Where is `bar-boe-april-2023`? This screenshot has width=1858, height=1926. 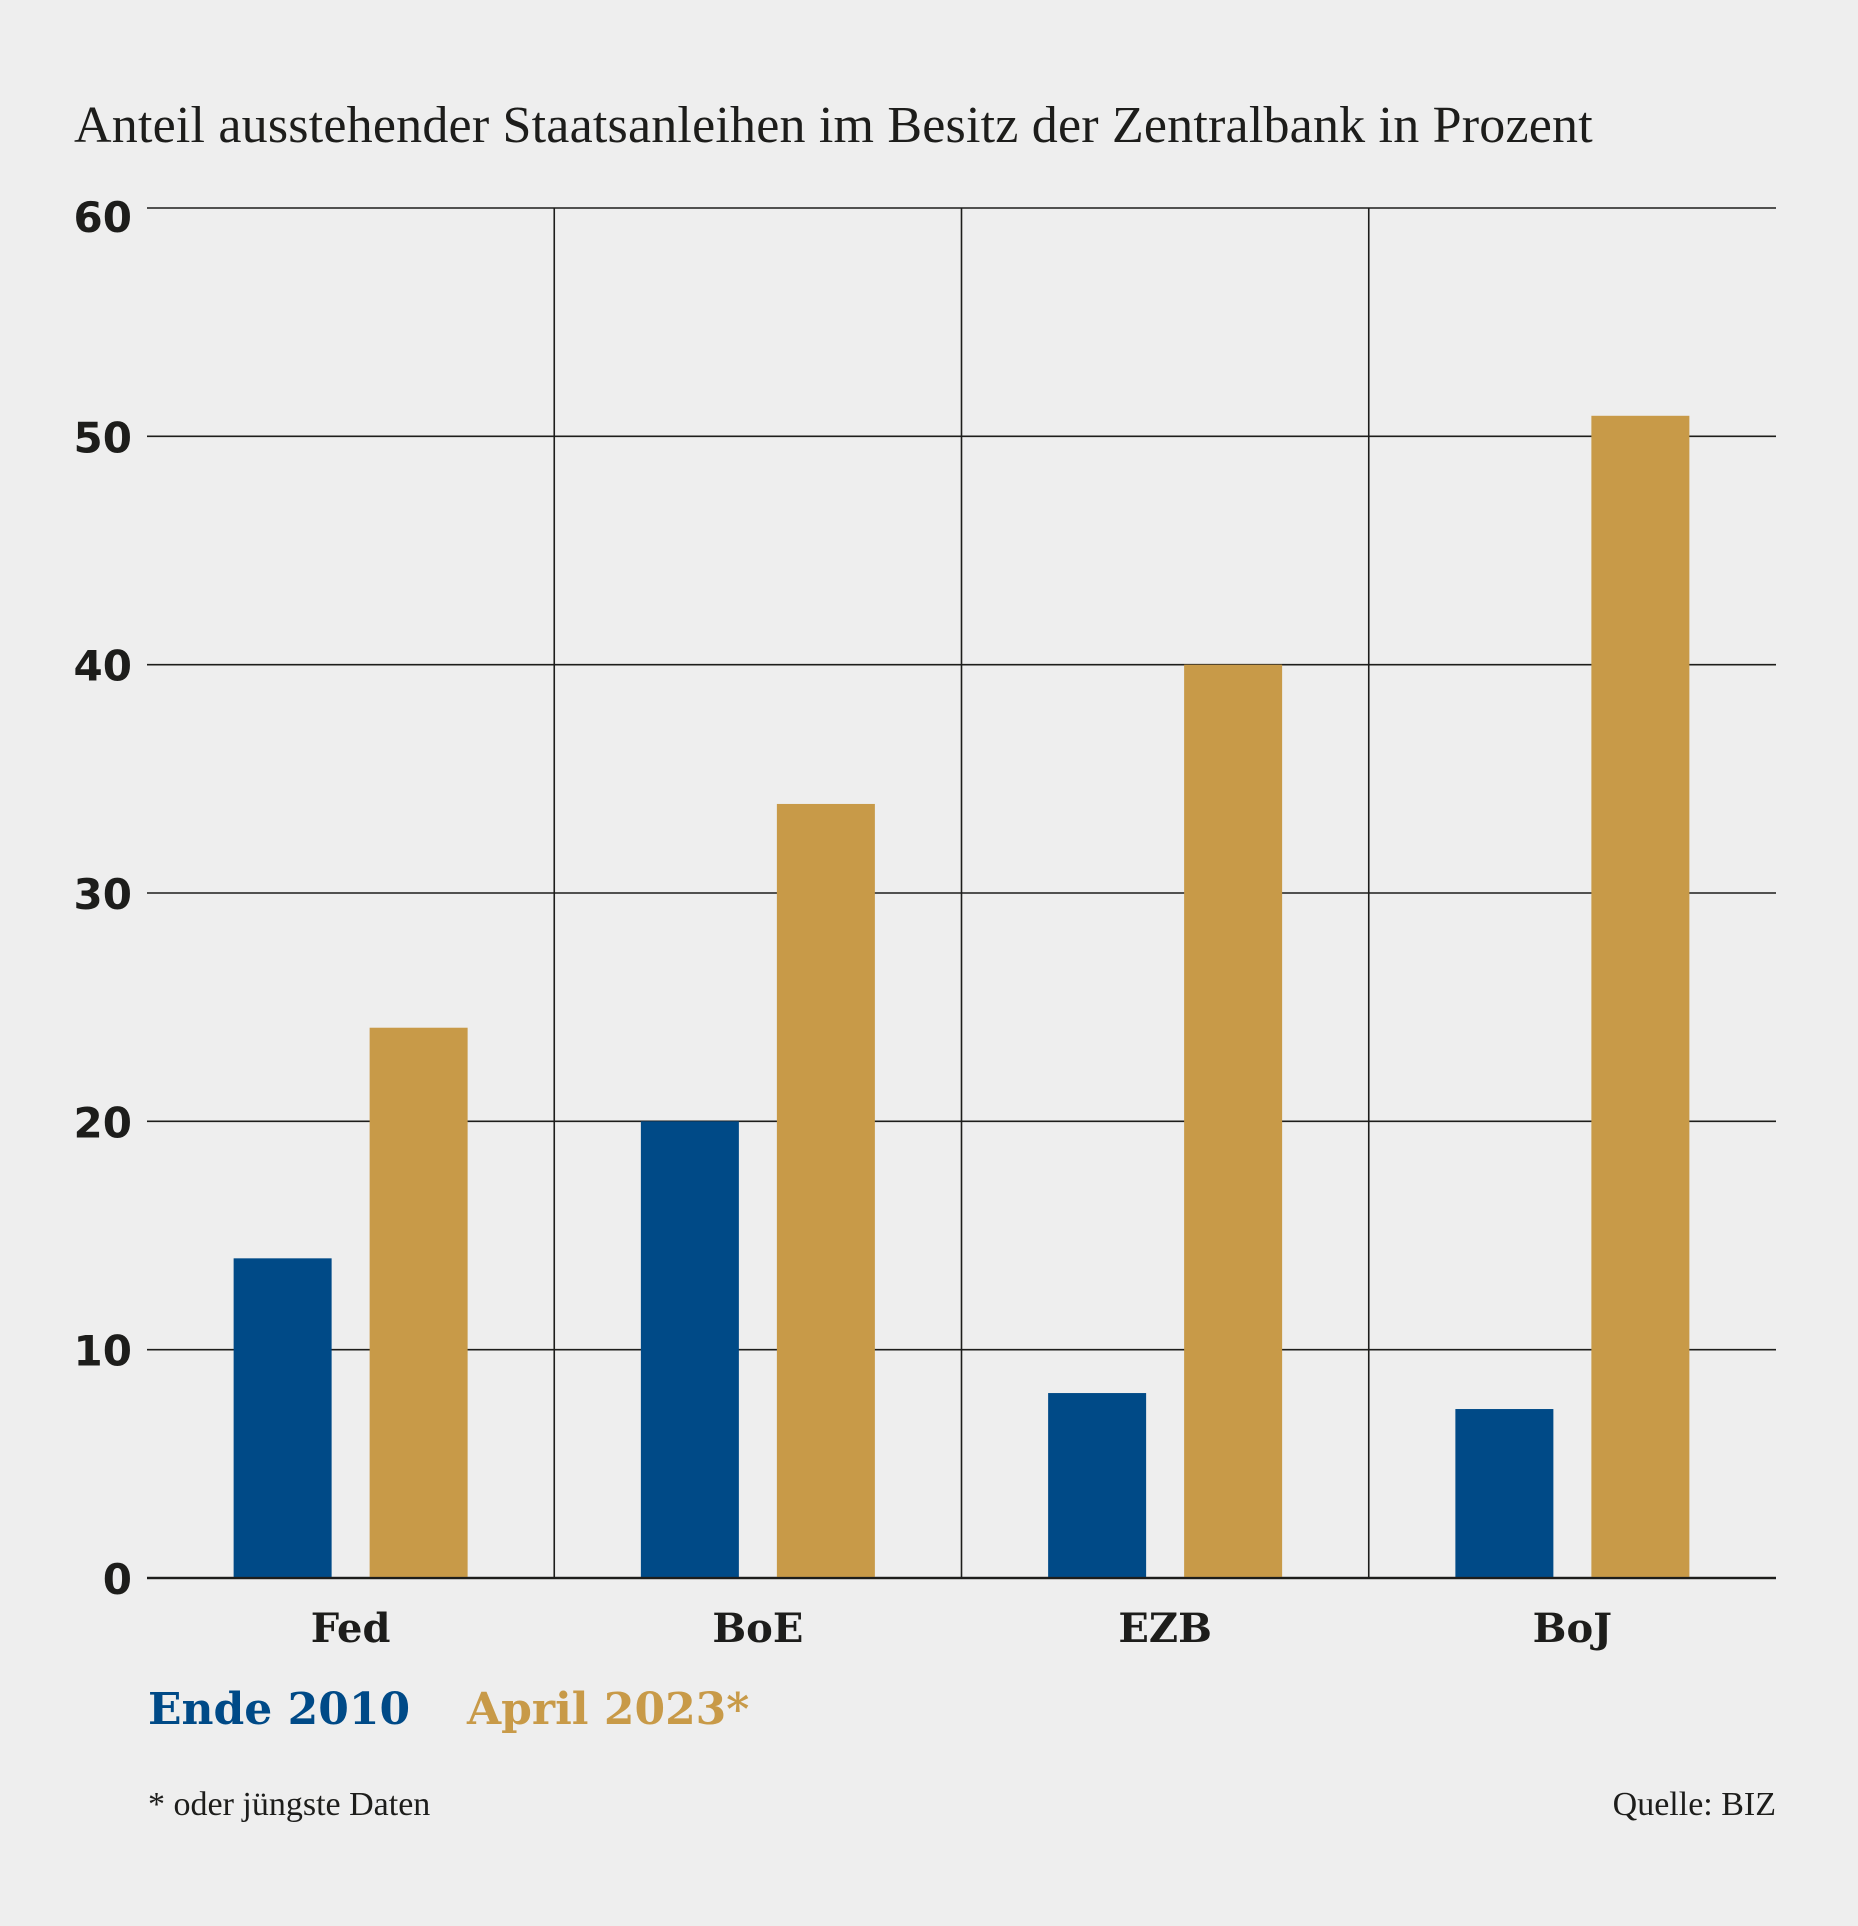
bar-boe-april-2023 is located at coordinates (825, 1190).